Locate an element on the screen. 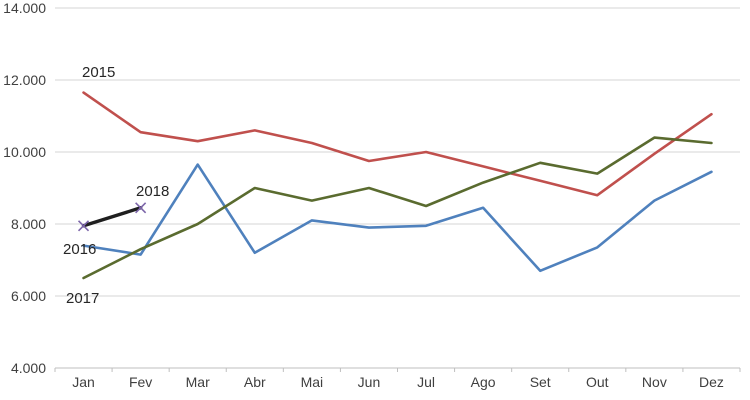 The image size is (750, 400). x-tick-label: Out is located at coordinates (597, 382).